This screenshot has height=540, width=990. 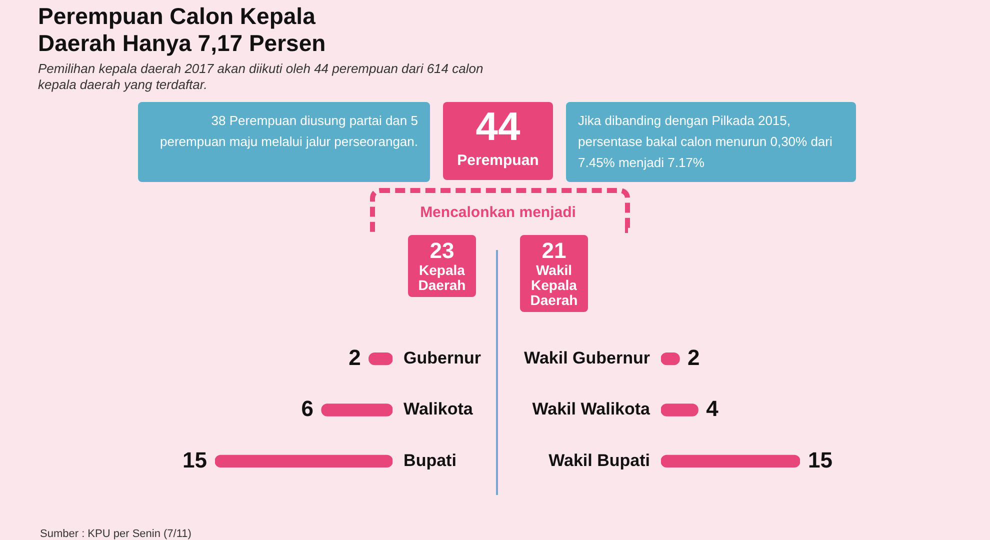 What do you see at coordinates (442, 250) in the screenshot?
I see `text: 23` at bounding box center [442, 250].